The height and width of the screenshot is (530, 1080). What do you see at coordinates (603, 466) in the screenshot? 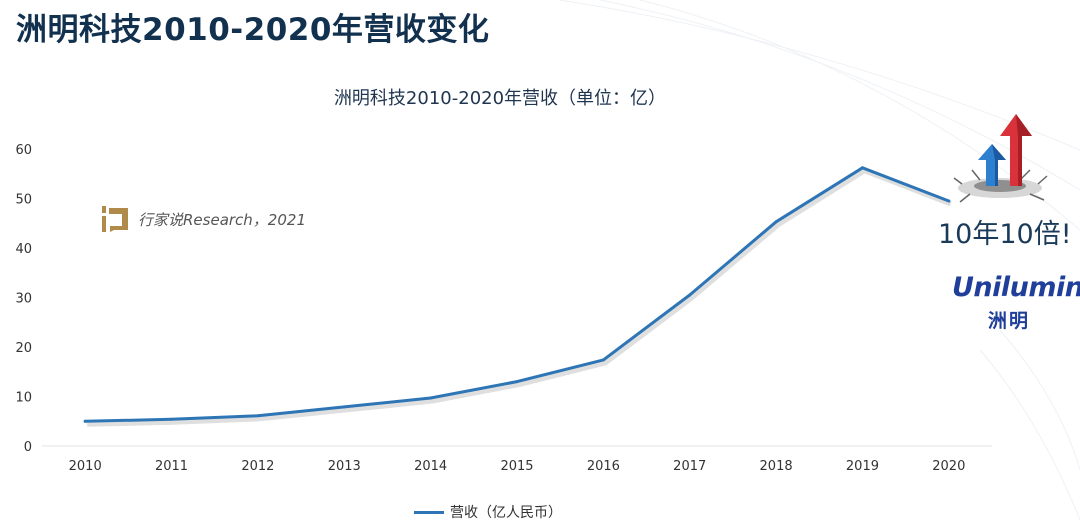
I see `x-tick-label: 2016` at bounding box center [603, 466].